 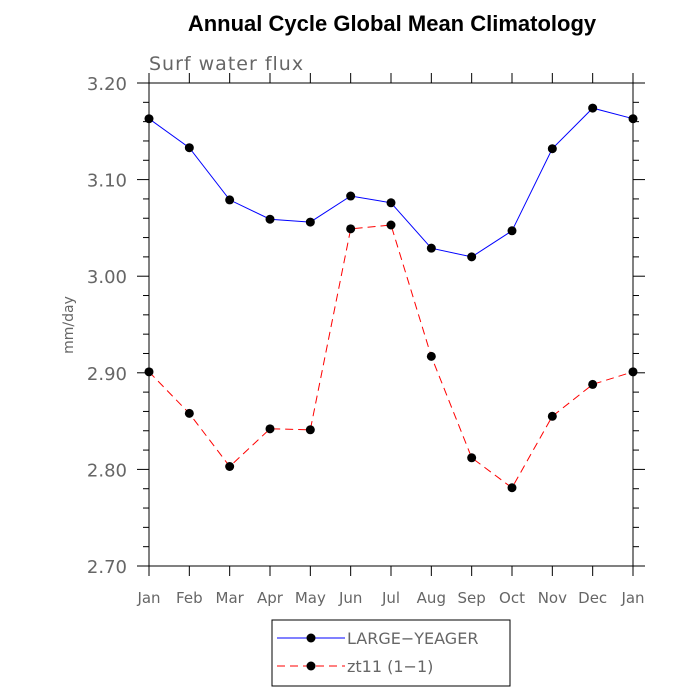 I want to click on legend-label-large-yeager: LARGE−YEAGER, so click(x=412, y=638).